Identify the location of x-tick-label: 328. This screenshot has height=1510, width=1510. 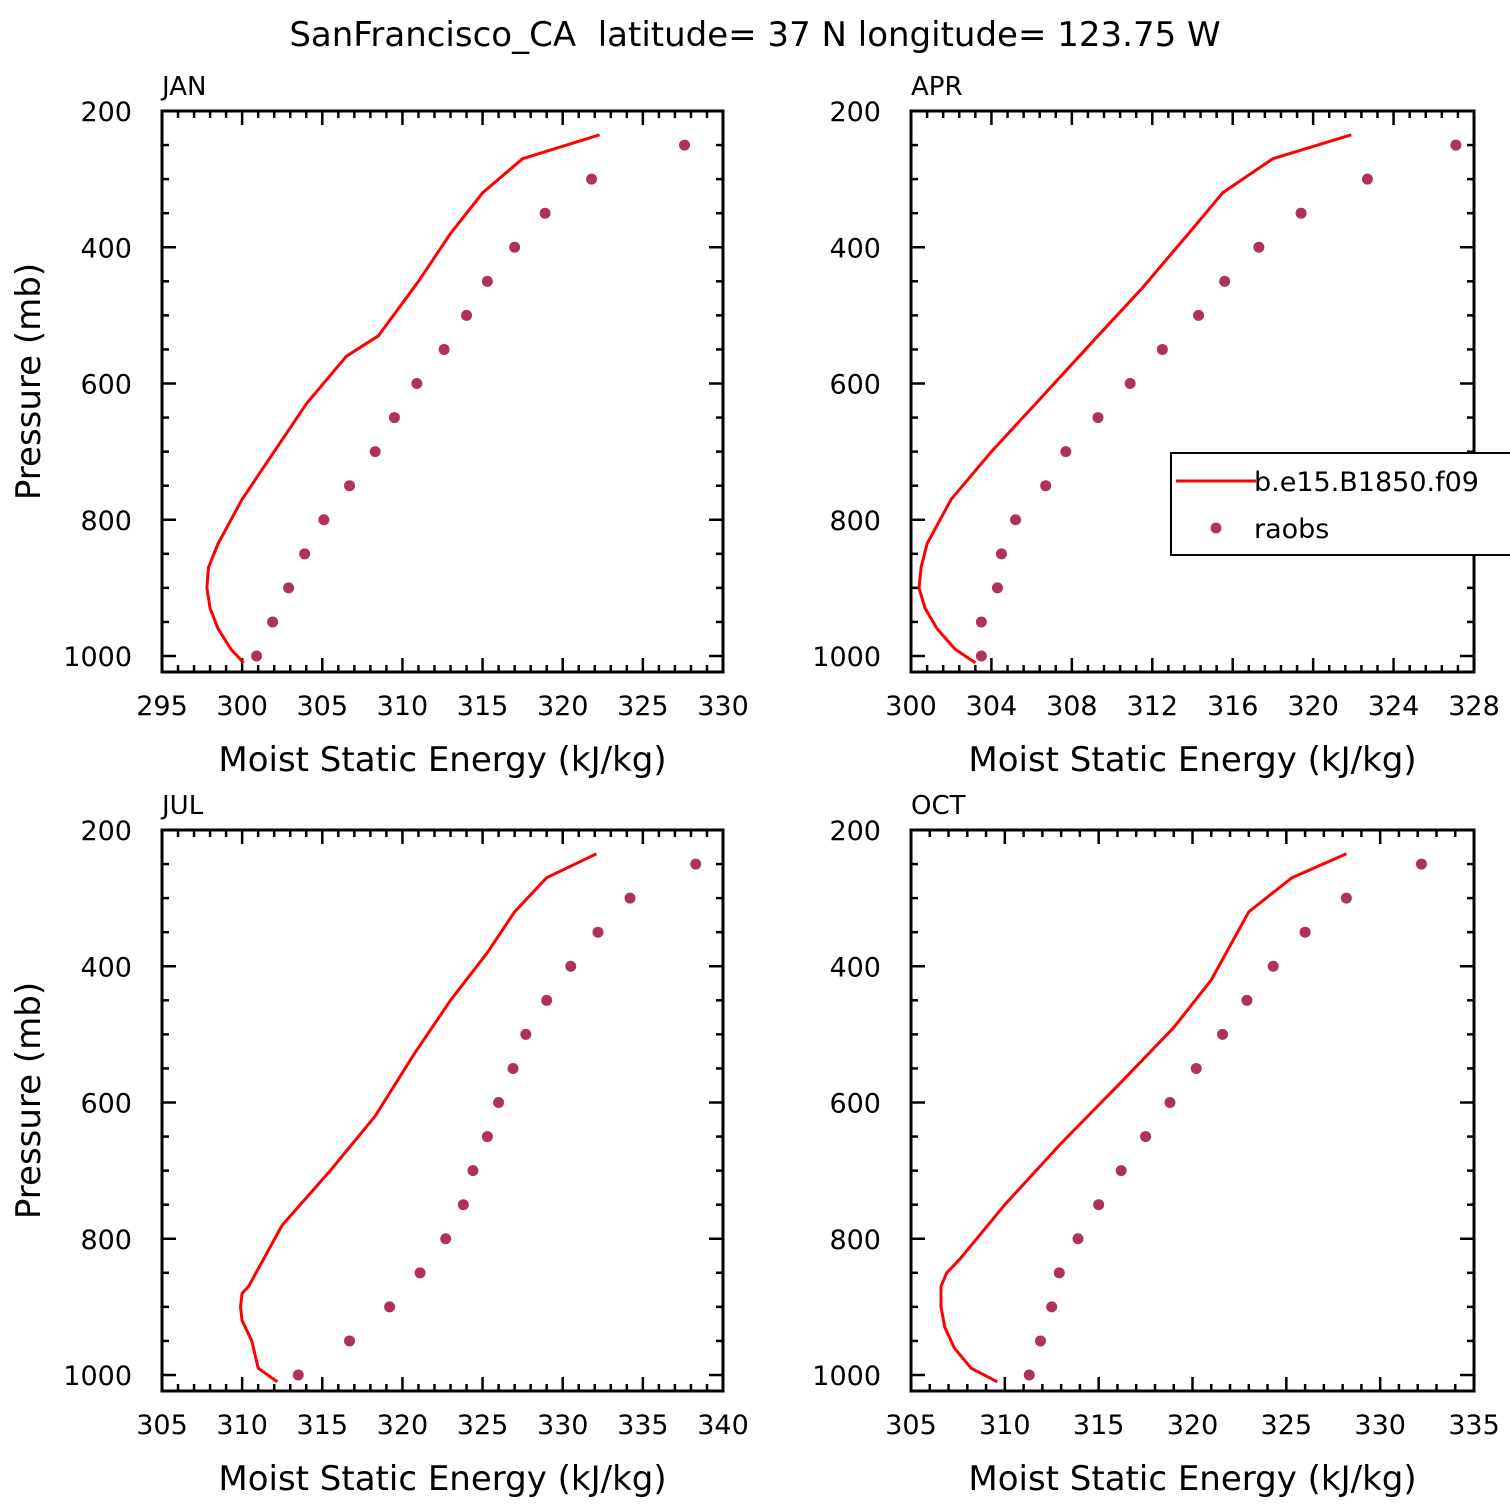
(1474, 706).